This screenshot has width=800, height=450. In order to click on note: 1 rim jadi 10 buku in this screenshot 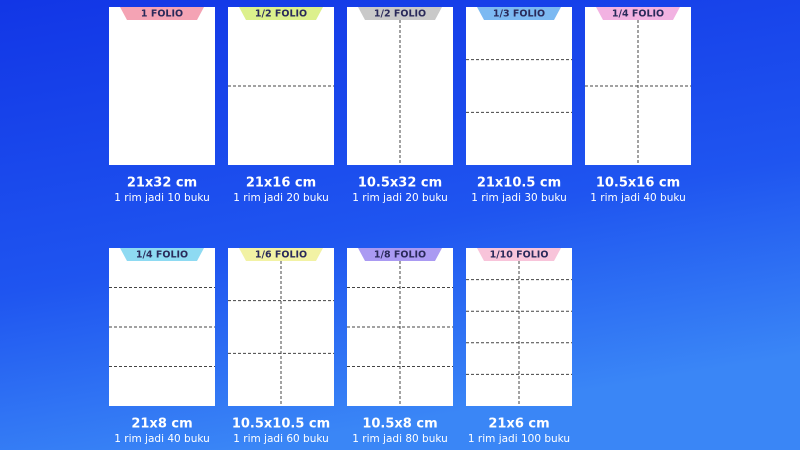, I will do `click(162, 198)`.